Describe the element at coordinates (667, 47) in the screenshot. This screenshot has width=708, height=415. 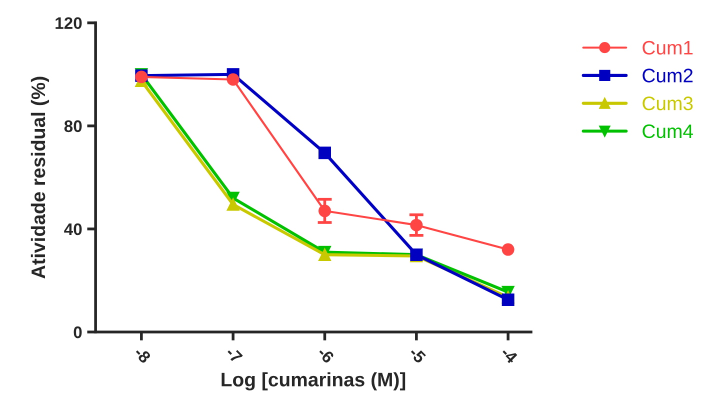
I see `legend-label: Cum1` at that location.